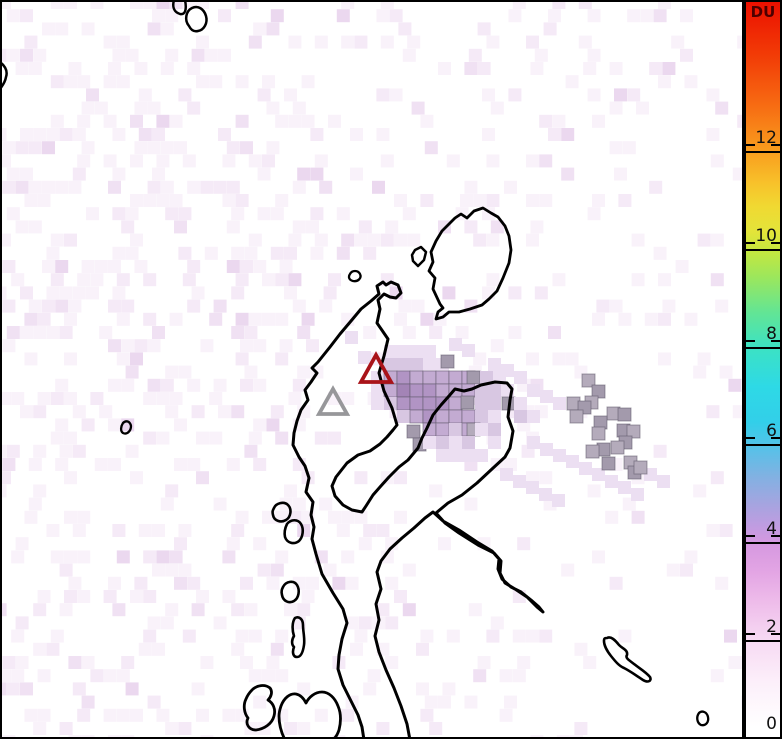 Image resolution: width=782 pixels, height=739 pixels. What do you see at coordinates (771, 724) in the screenshot?
I see `colorbar-tick-label: 0` at bounding box center [771, 724].